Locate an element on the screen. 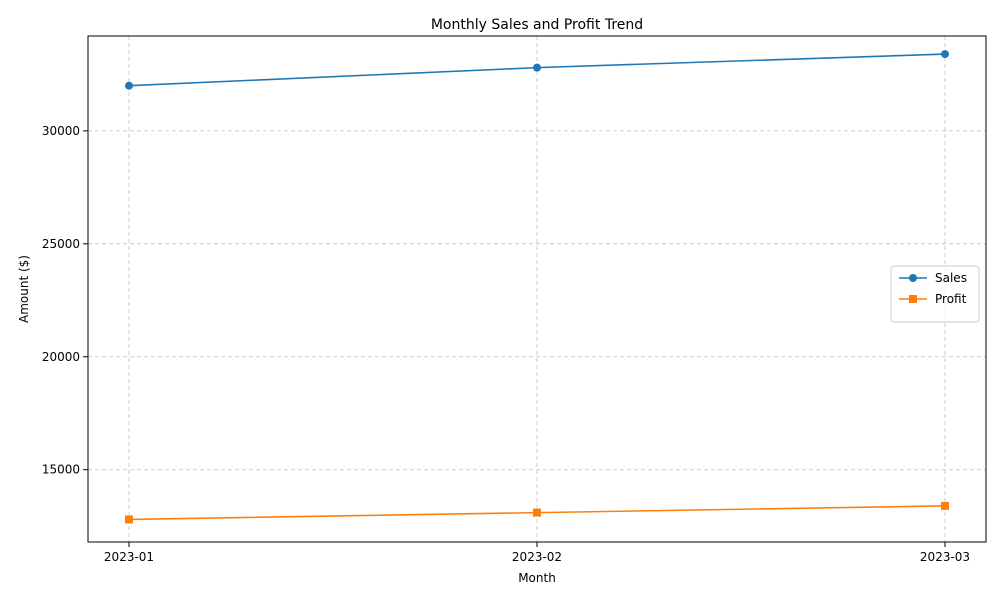 The height and width of the screenshot is (604, 1000). x-tick-label: 2023-03 is located at coordinates (945, 557).